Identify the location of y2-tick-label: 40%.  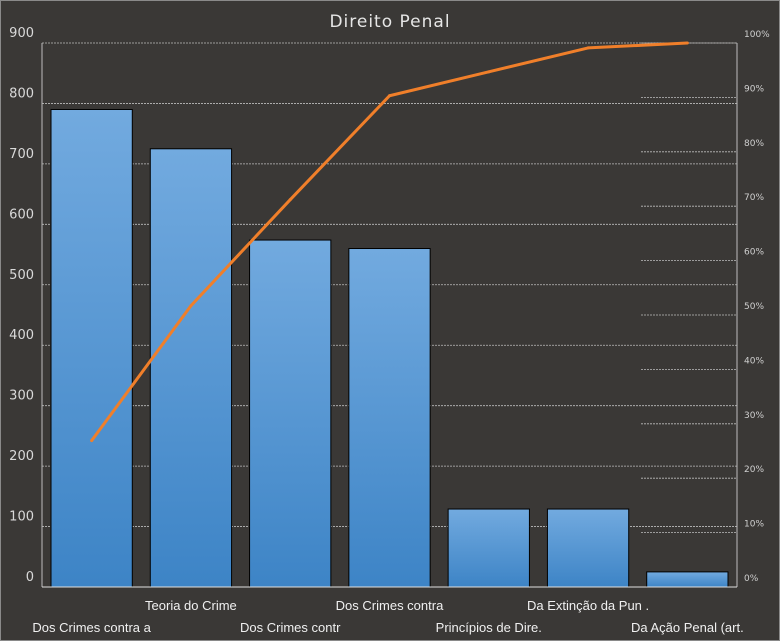
(754, 361).